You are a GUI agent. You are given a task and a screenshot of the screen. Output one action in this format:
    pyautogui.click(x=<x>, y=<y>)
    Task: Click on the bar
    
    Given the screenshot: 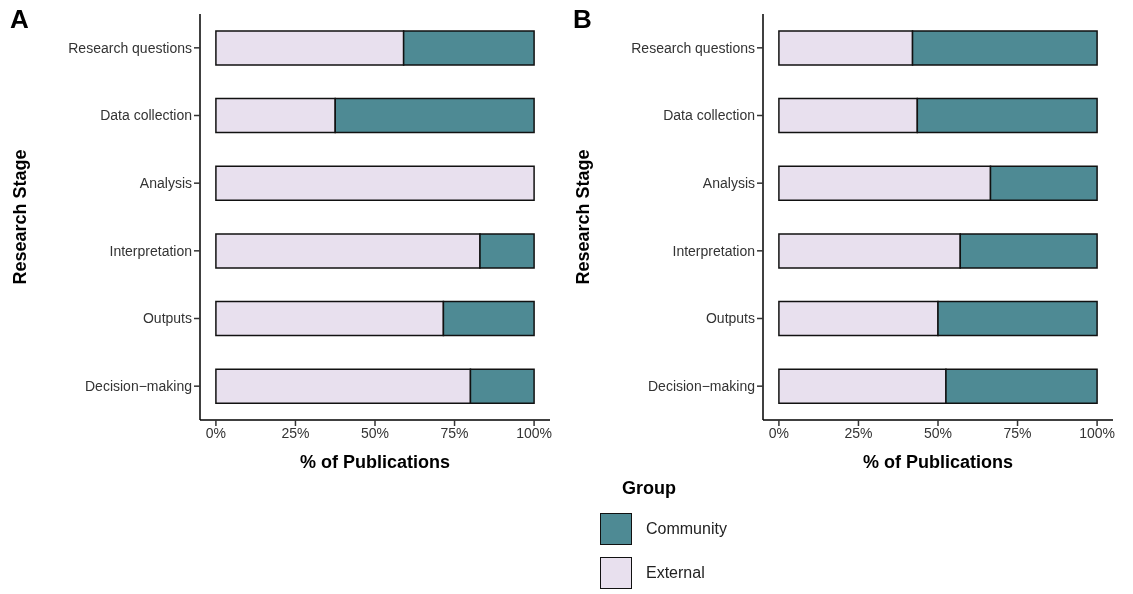 What is the action you would take?
    pyautogui.click(x=375, y=183)
    